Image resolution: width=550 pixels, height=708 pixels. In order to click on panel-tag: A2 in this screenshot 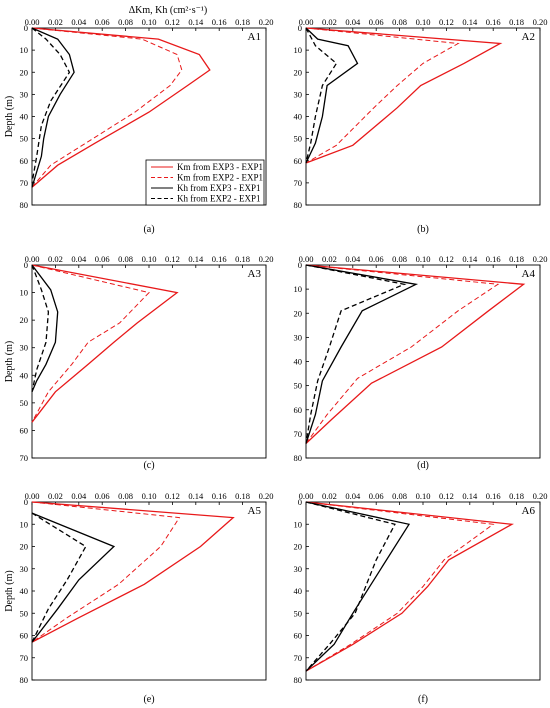, I will do `click(528, 37)`.